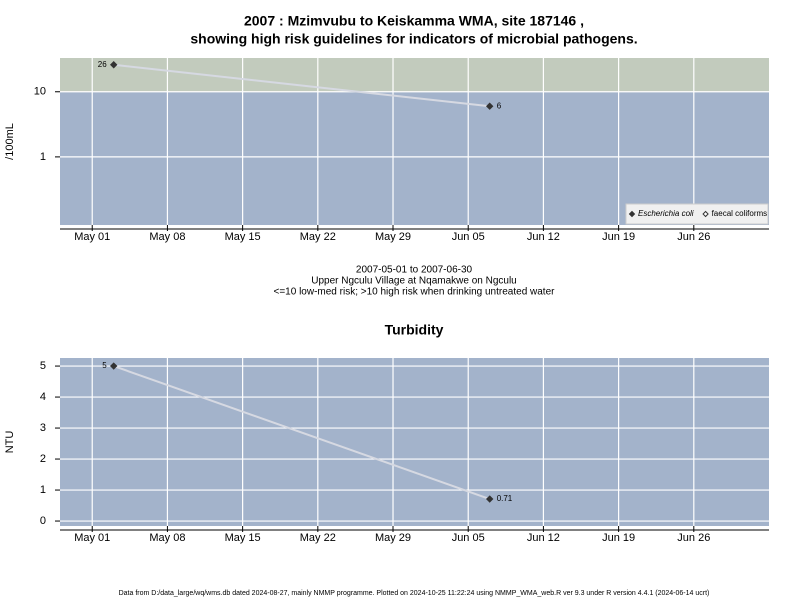 Image resolution: width=800 pixels, height=600 pixels. What do you see at coordinates (10, 442) in the screenshot?
I see `y-axis-label: NTU` at bounding box center [10, 442].